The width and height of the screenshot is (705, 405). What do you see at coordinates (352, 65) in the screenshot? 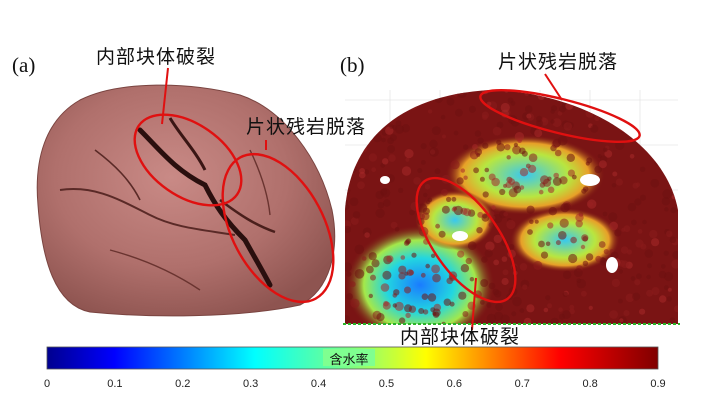
I see `panel-b-label: (b)` at bounding box center [352, 65].